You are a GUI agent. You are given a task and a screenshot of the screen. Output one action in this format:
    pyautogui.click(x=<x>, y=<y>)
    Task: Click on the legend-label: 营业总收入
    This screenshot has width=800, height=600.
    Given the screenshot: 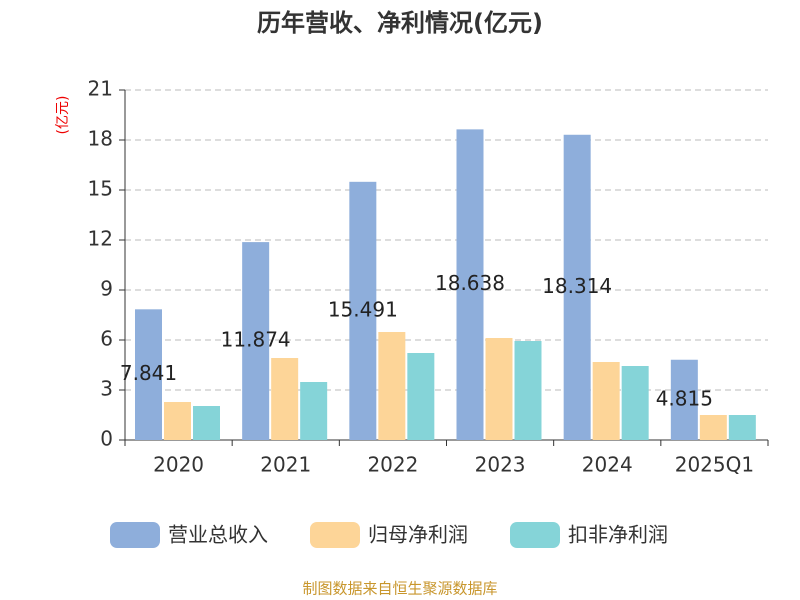 What is the action you would take?
    pyautogui.click(x=218, y=535)
    